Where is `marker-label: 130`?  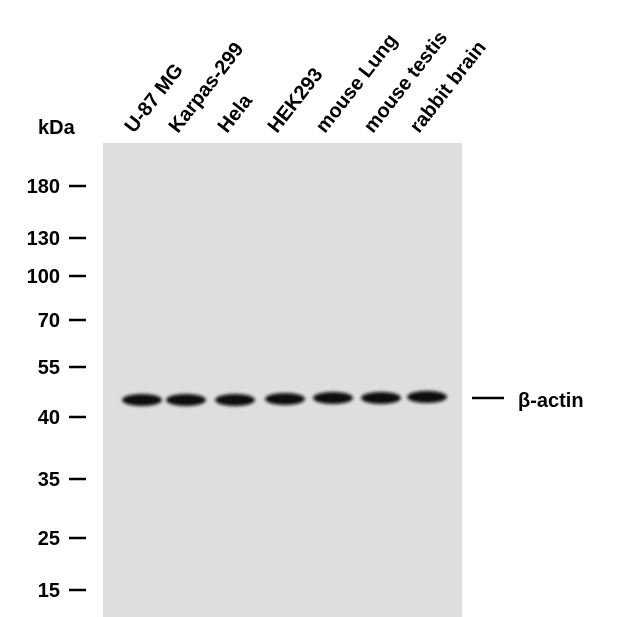 marker-label: 130 is located at coordinates (43, 239).